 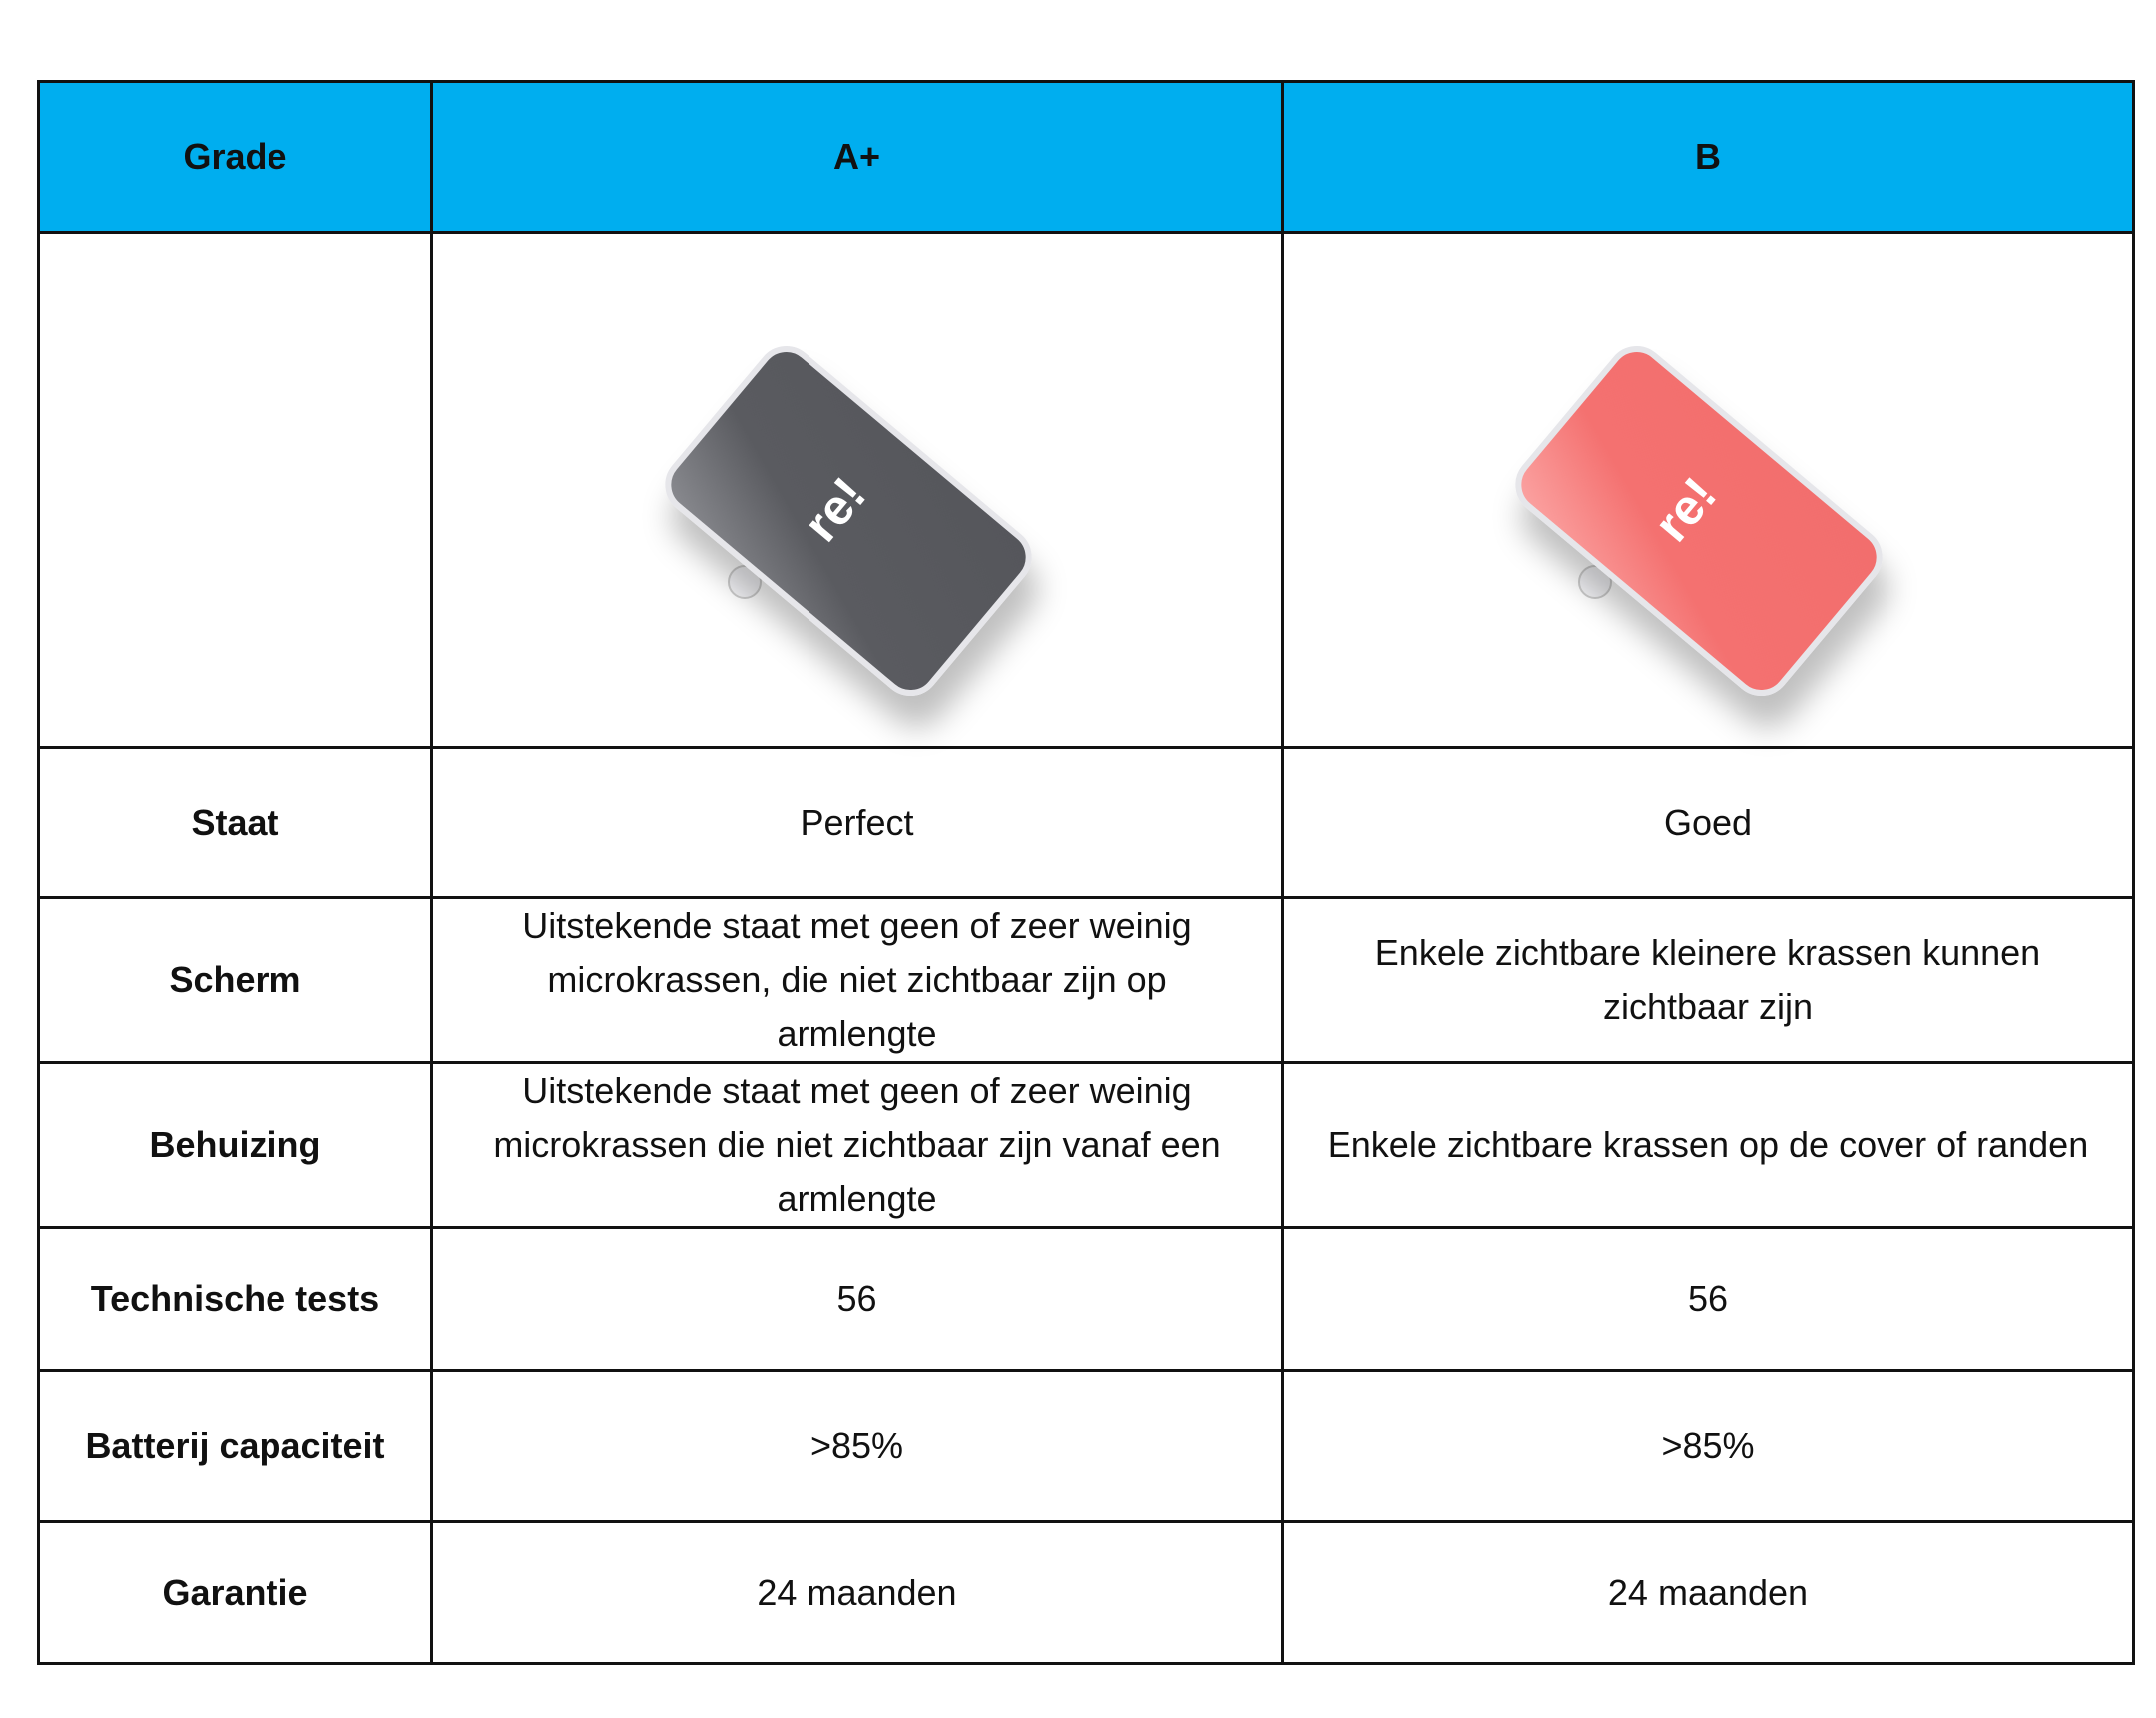 What do you see at coordinates (857, 822) in the screenshot?
I see `cell-a-plus: Perfect` at bounding box center [857, 822].